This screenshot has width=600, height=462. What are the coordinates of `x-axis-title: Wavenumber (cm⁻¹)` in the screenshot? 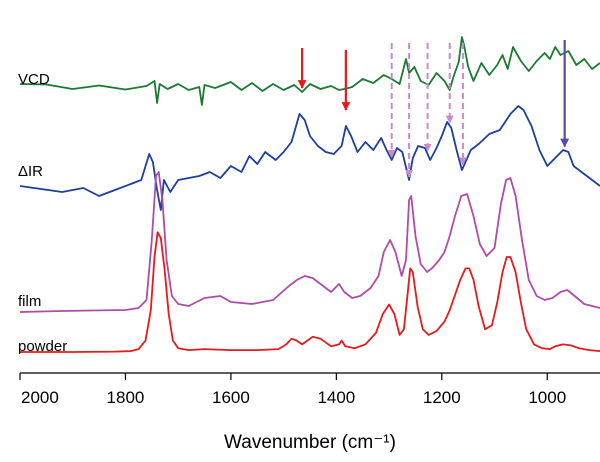 It's located at (310, 442).